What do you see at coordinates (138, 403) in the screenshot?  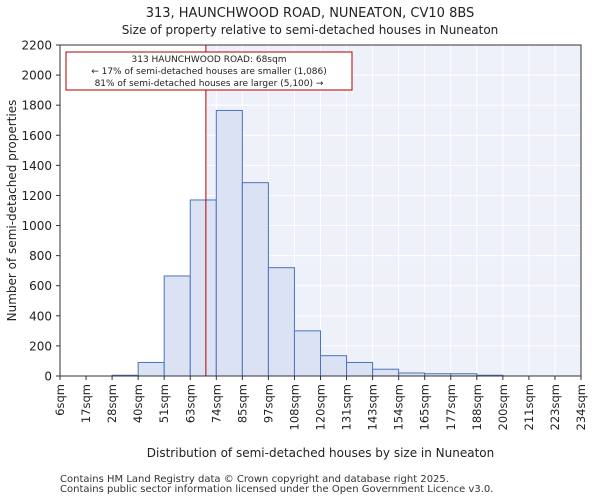 I see `x-tick-label: 40sqm` at bounding box center [138, 403].